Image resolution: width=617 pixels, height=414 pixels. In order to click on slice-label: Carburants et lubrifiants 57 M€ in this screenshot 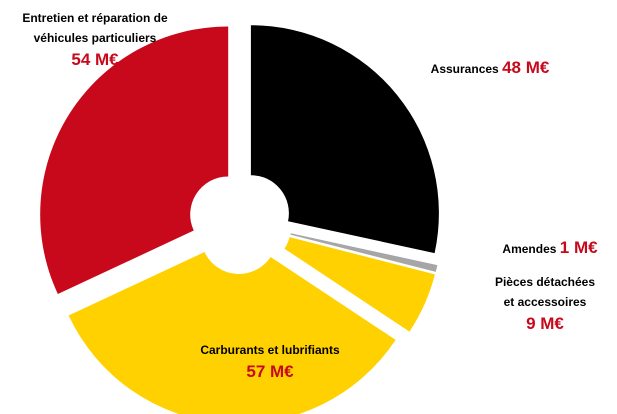, I will do `click(270, 362)`.